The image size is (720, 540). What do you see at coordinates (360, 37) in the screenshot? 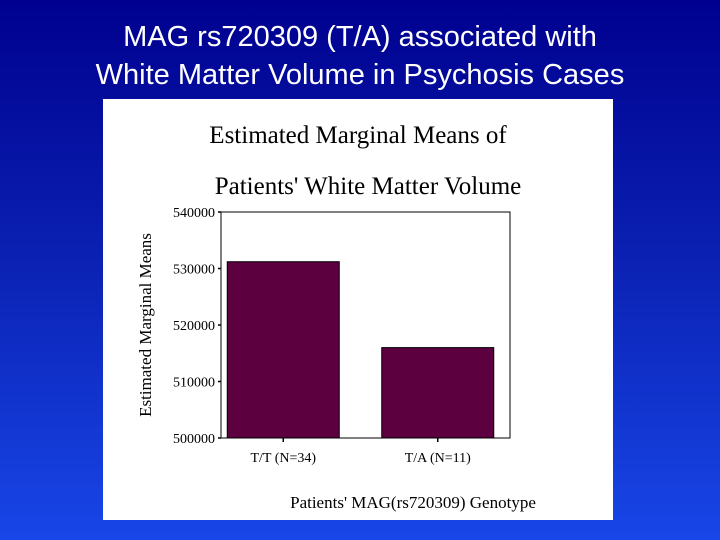
I see `slide-title-line-1: MAG rs720309 (T/A) associated with` at bounding box center [360, 37].